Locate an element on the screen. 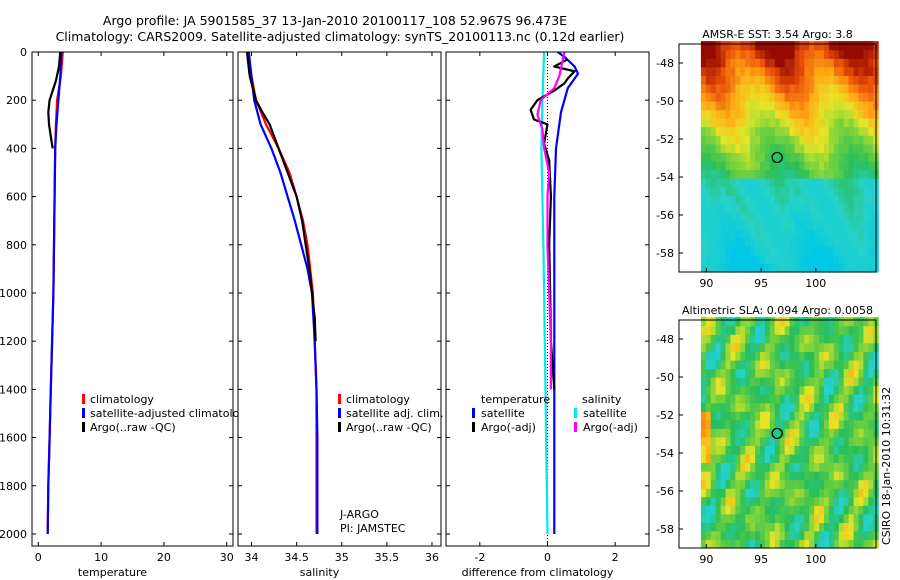 The height and width of the screenshot is (580, 900). temperature-xtick-label: 0 is located at coordinates (38, 557).